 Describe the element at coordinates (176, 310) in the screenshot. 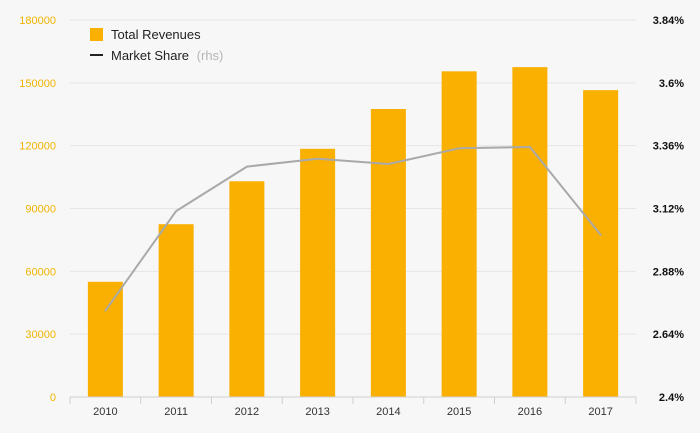

I see `bar-total-revenues-2011` at that location.